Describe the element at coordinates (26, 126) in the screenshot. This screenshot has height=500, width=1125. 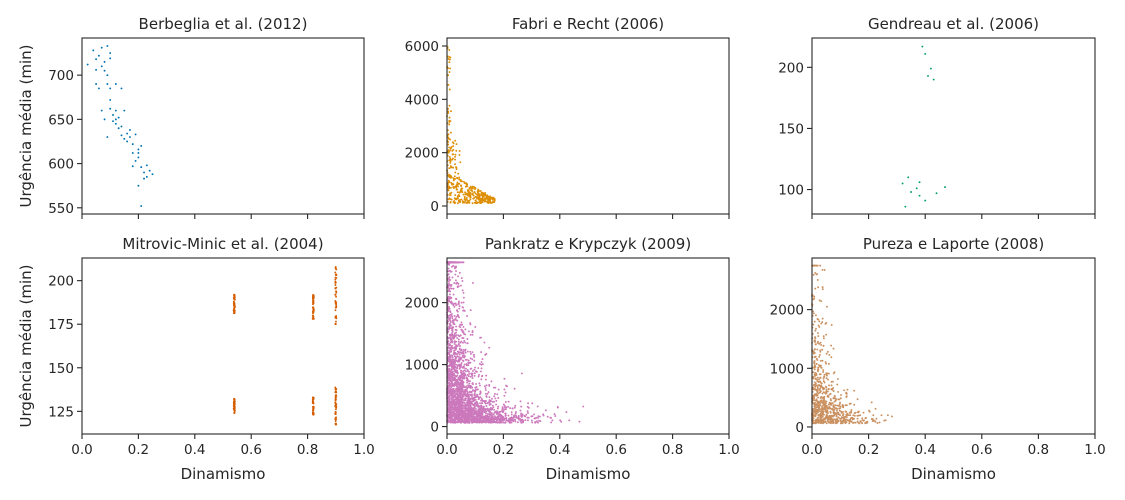
I see `y-axis-label-top: Urgência média (min)` at that location.